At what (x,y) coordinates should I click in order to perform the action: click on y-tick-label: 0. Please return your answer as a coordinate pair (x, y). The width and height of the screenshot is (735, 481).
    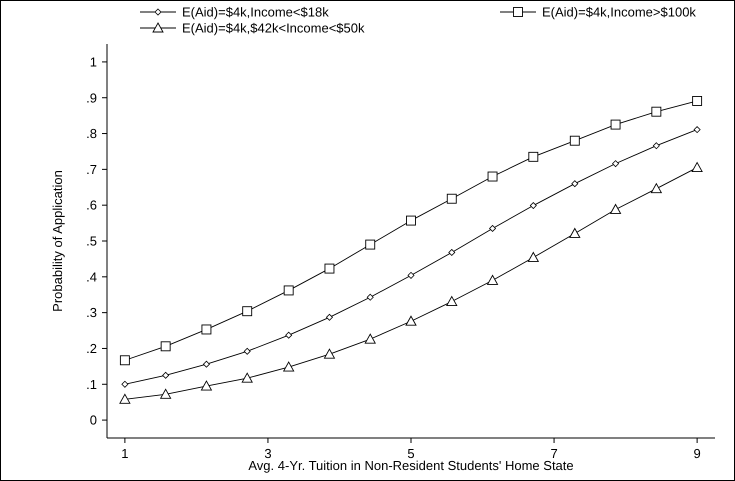
    Looking at the image, I should click on (93, 420).